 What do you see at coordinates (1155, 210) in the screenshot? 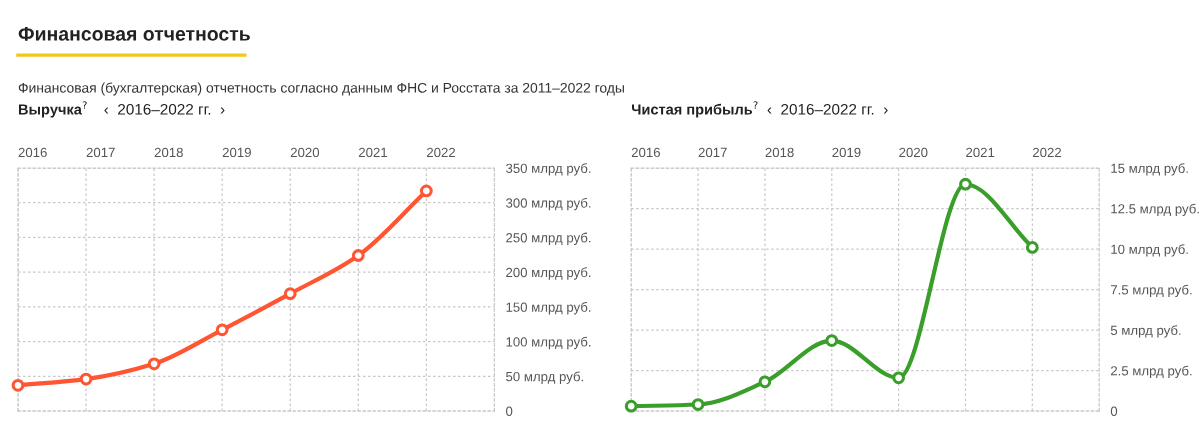
I see `y-tick-label: 12.5 млрд руб.` at bounding box center [1155, 210].